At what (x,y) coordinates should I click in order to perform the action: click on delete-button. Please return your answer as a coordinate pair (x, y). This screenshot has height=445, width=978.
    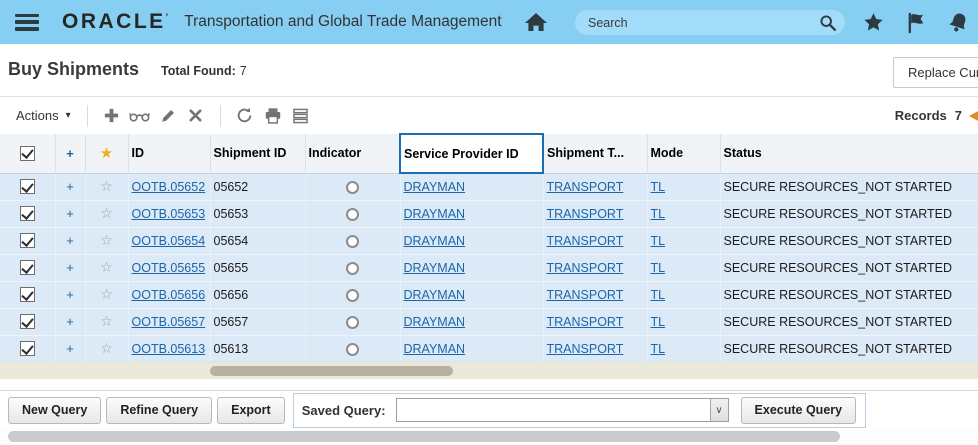
    Looking at the image, I should click on (196, 116).